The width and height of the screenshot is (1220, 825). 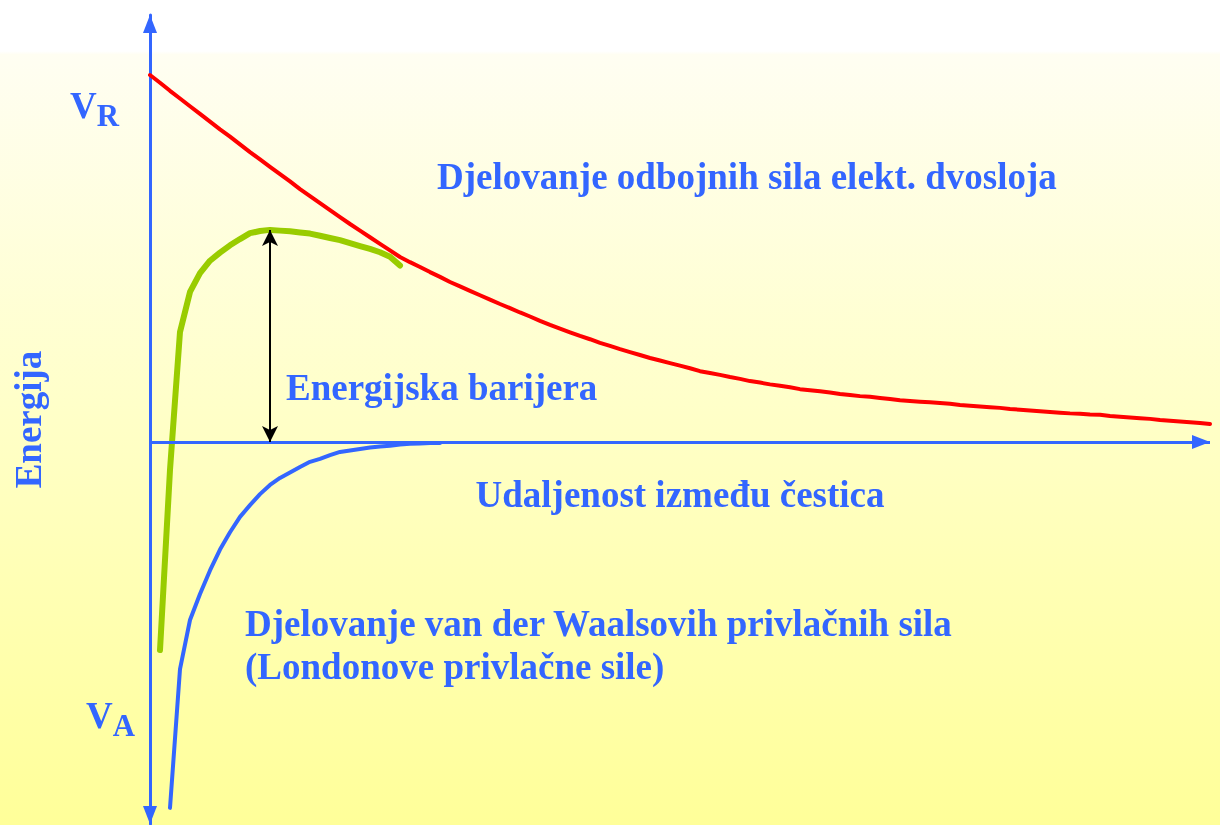 I want to click on annotation: Djelovanje odbojnih sila elekt. dvosloja, so click(x=747, y=176).